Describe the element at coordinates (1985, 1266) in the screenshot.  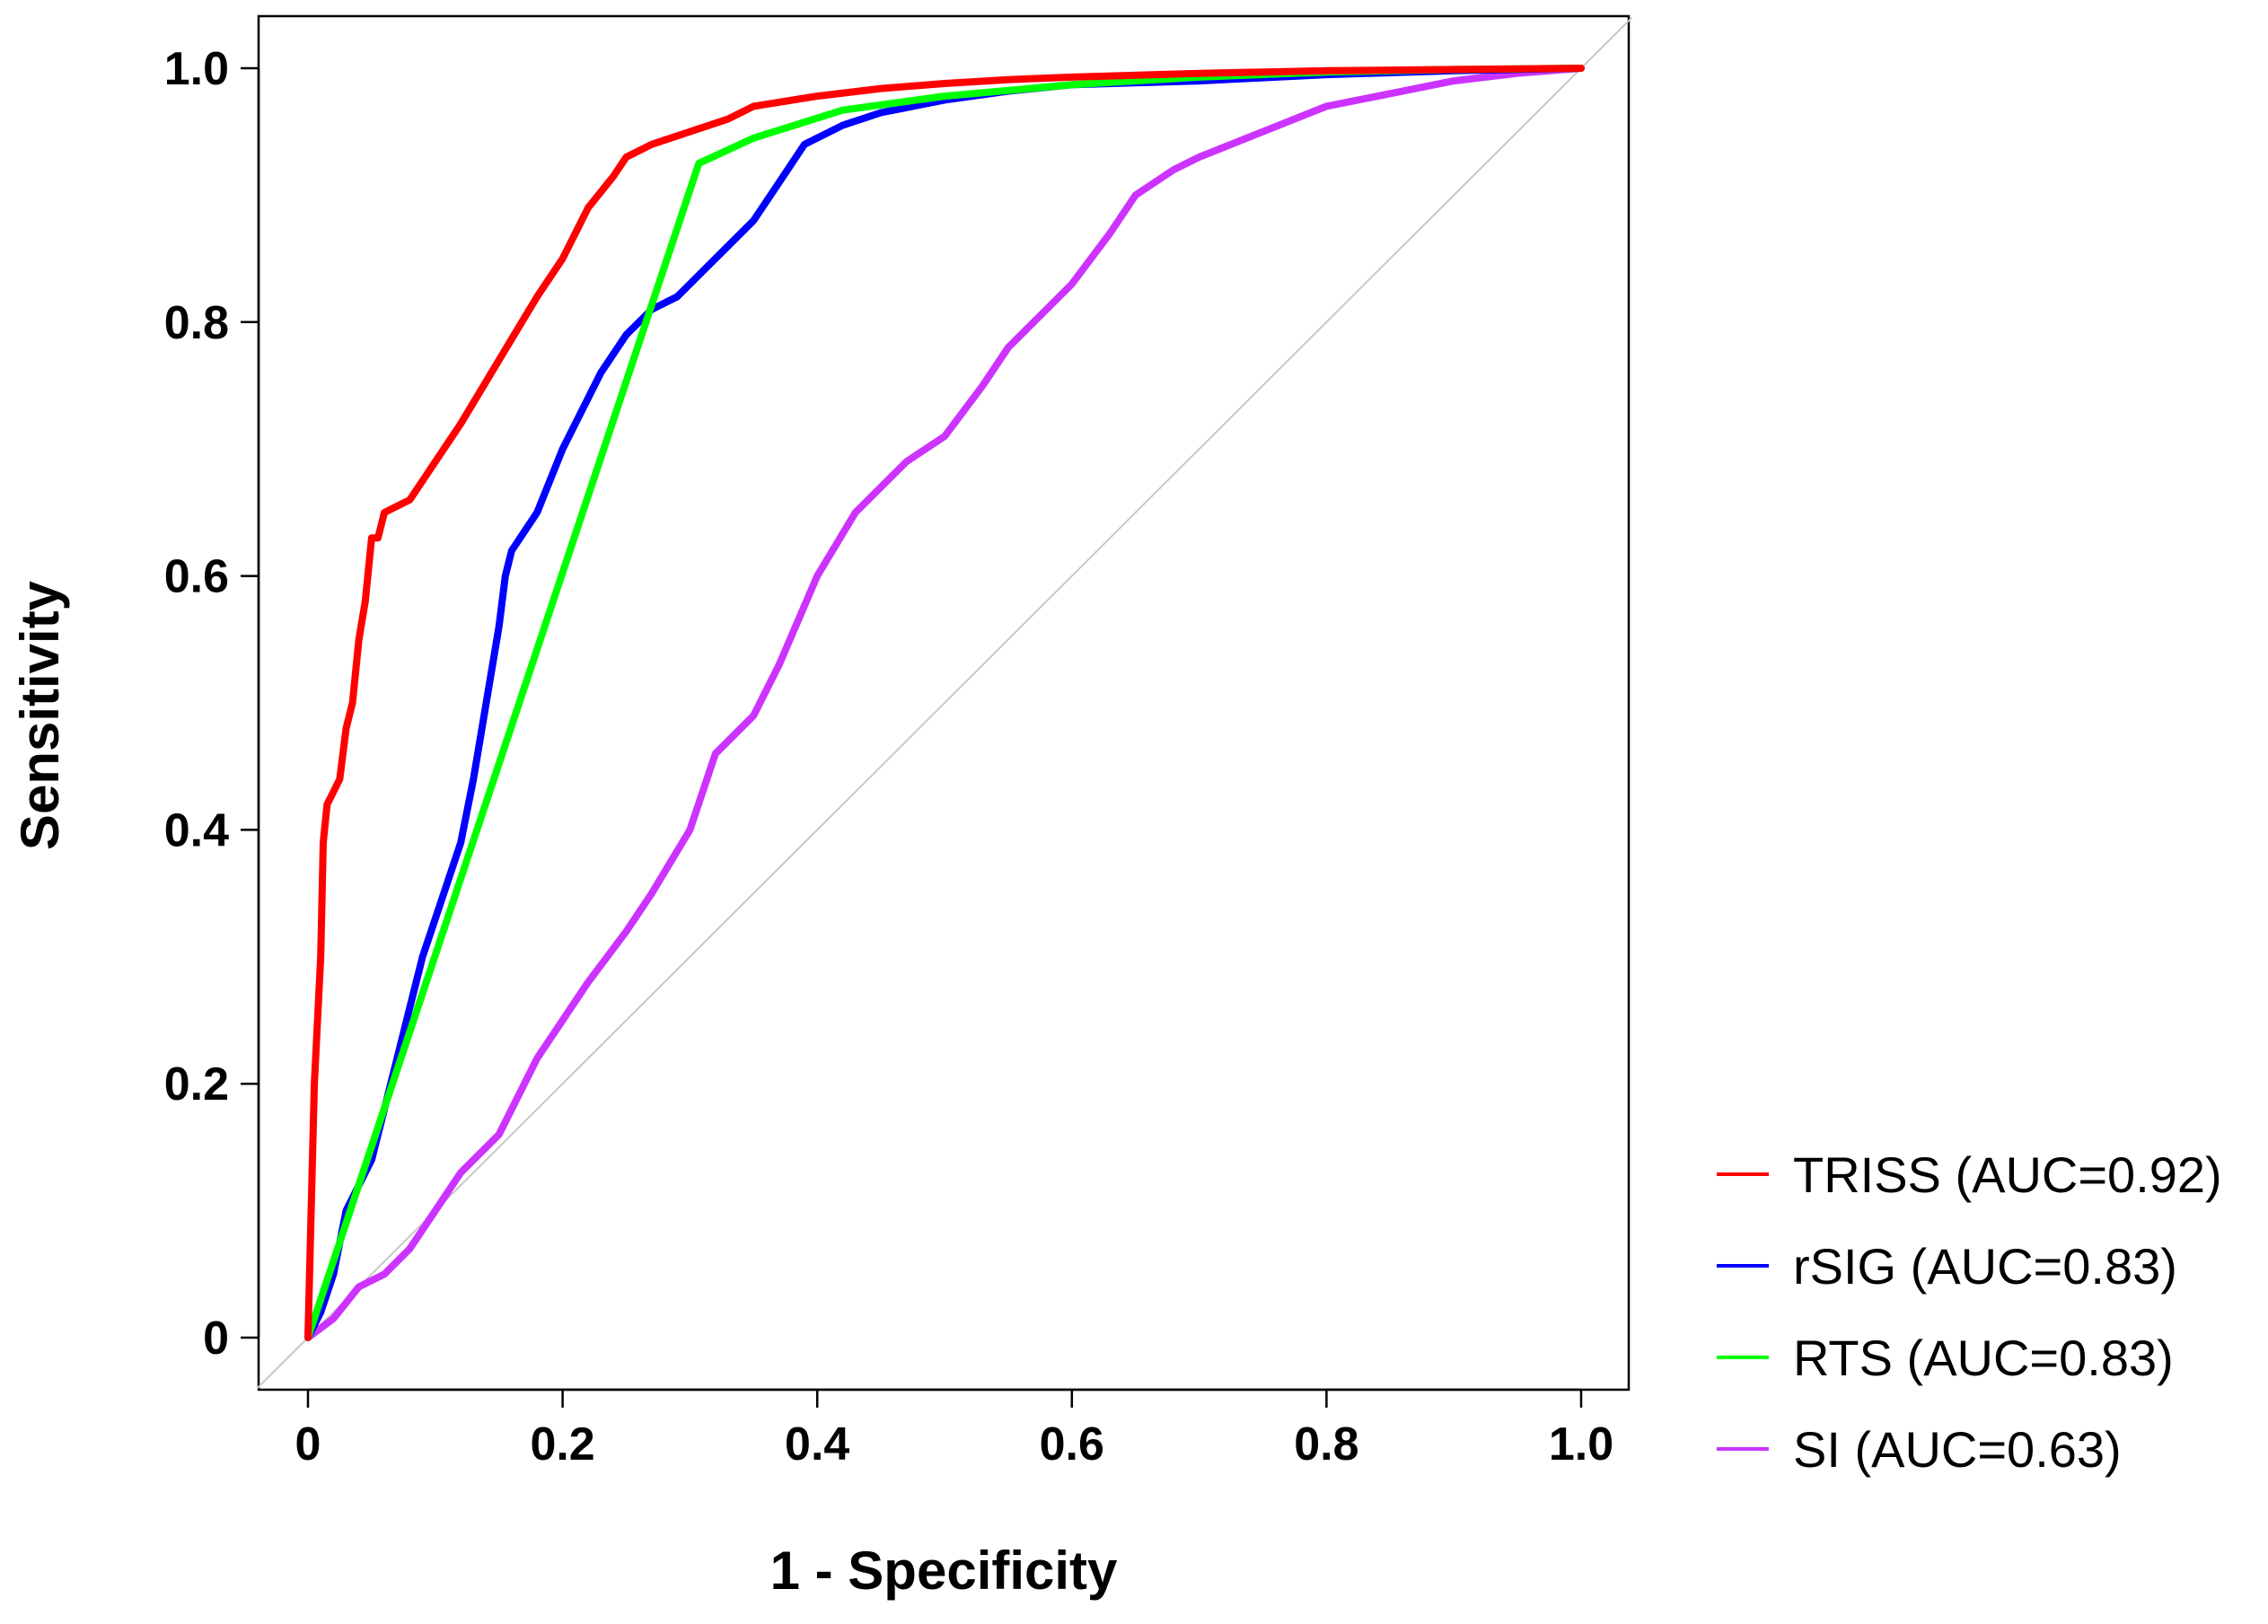
I see `legend-label-rsig: rSIG (AUC=0.83)` at that location.